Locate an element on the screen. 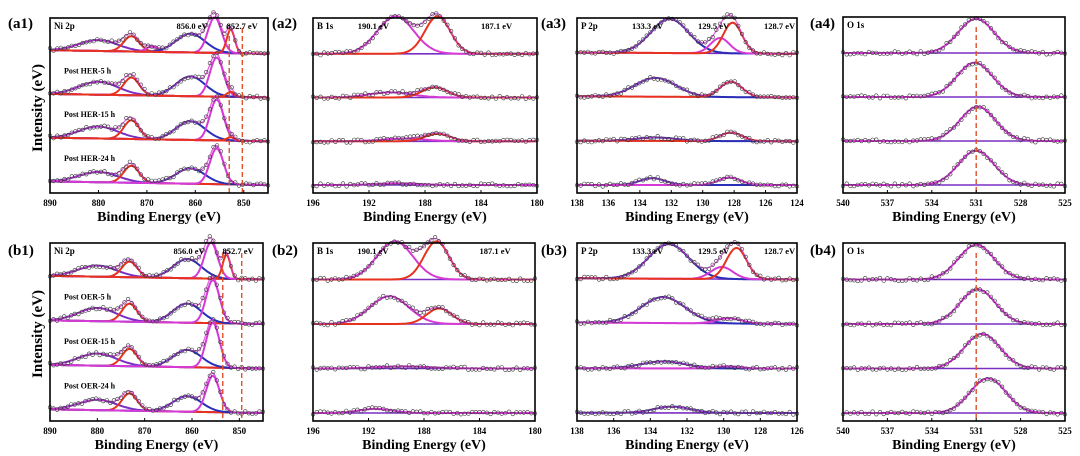  x-tick-label: 134 is located at coordinates (651, 431).